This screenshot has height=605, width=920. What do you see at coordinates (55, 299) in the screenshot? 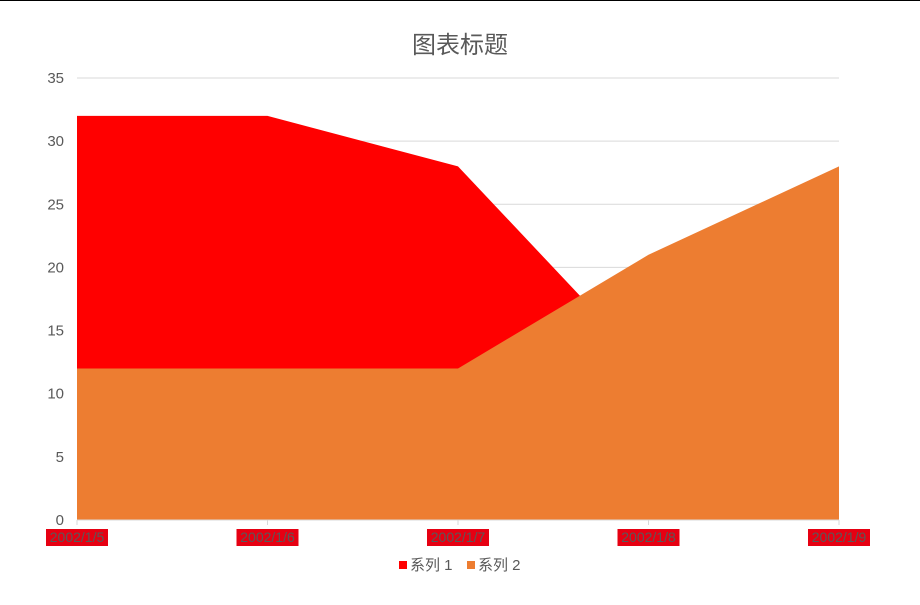
I see `y-axis-ticks: 0 5 10 15 20 25 30 35` at bounding box center [55, 299].